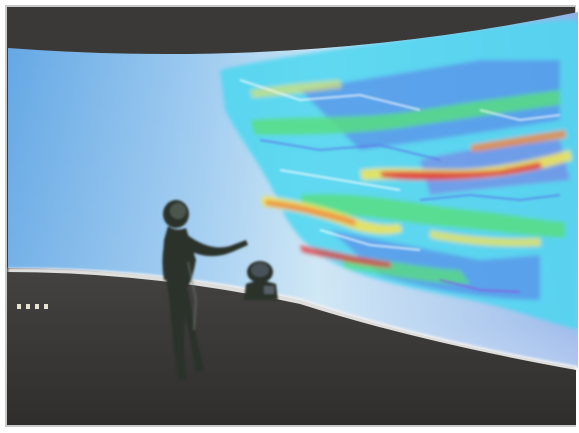 The height and width of the screenshot is (433, 579). I want to click on person-silhouette-icon, so click(205, 290).